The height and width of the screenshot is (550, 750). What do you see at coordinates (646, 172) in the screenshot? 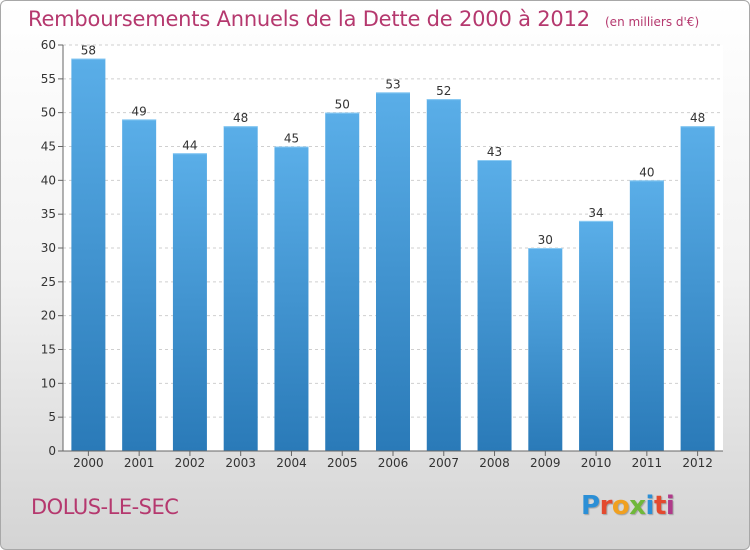
I see `value-label: 40` at bounding box center [646, 172].